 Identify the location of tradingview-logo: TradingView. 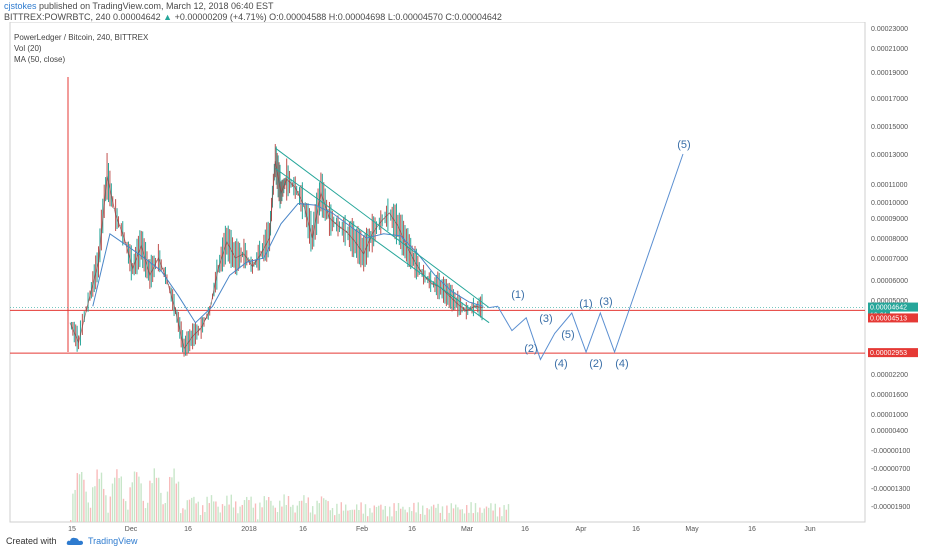
(113, 541).